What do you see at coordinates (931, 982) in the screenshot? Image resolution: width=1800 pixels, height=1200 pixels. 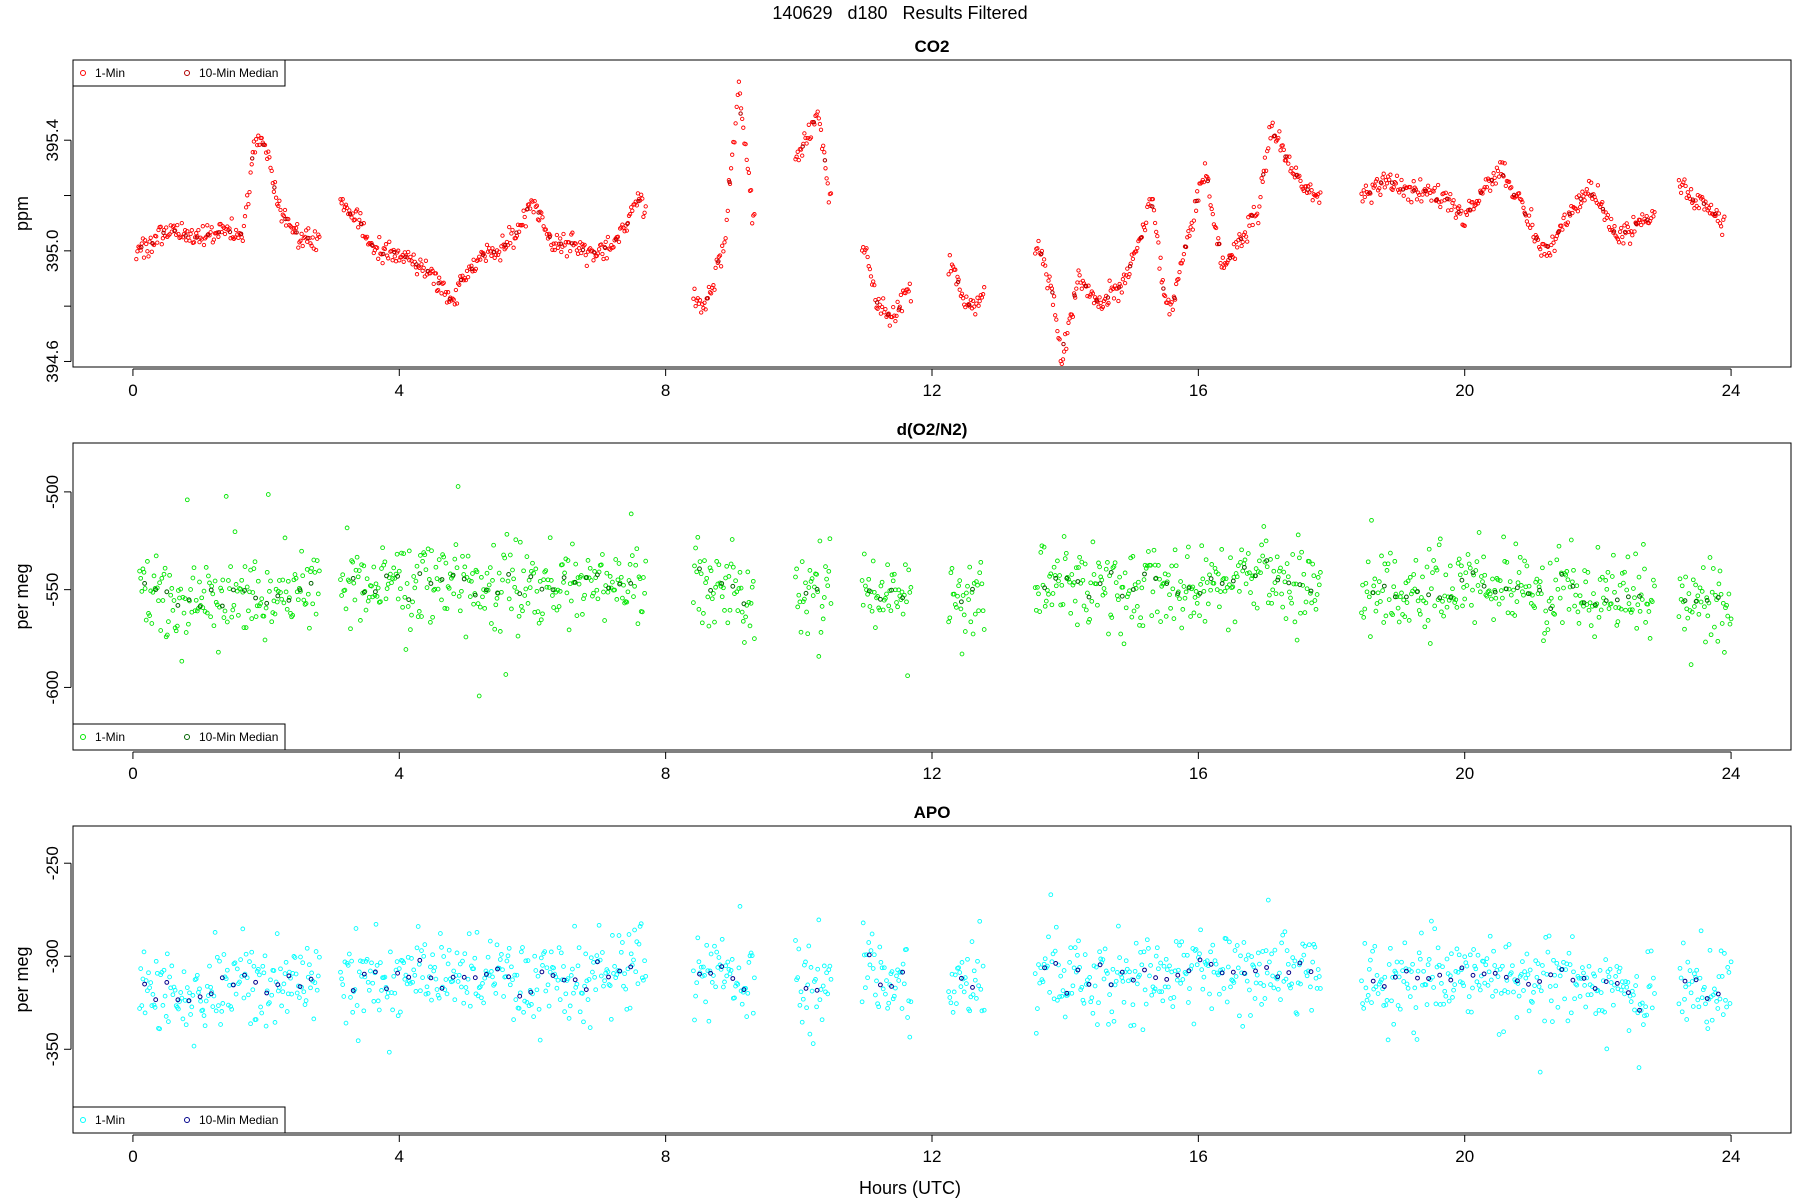 I see `series-10min-median` at bounding box center [931, 982].